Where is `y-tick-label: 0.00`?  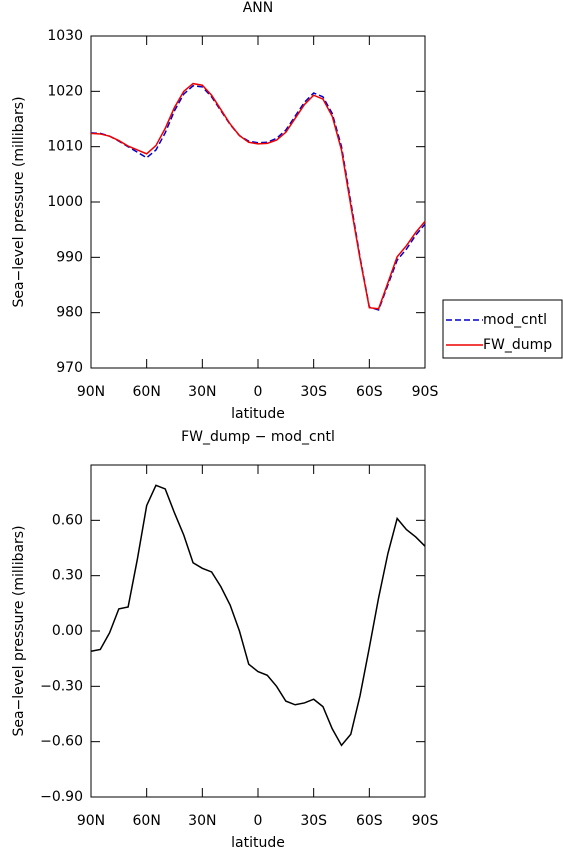
y-tick-label: 0.00 is located at coordinates (67, 631).